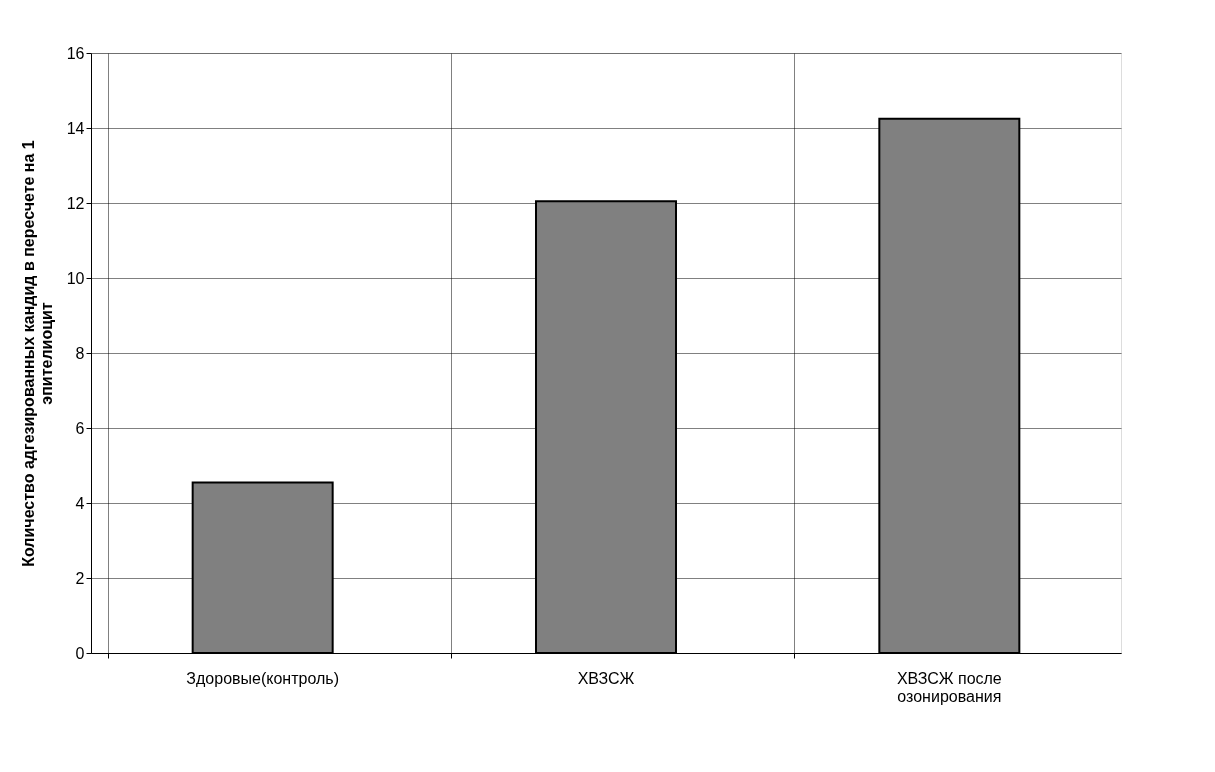 The height and width of the screenshot is (772, 1215). Describe the element at coordinates (37, 353) in the screenshot. I see `y-axis-title: Количество адгезированных кандид в пересчете на 1 эпителиоцит` at that location.